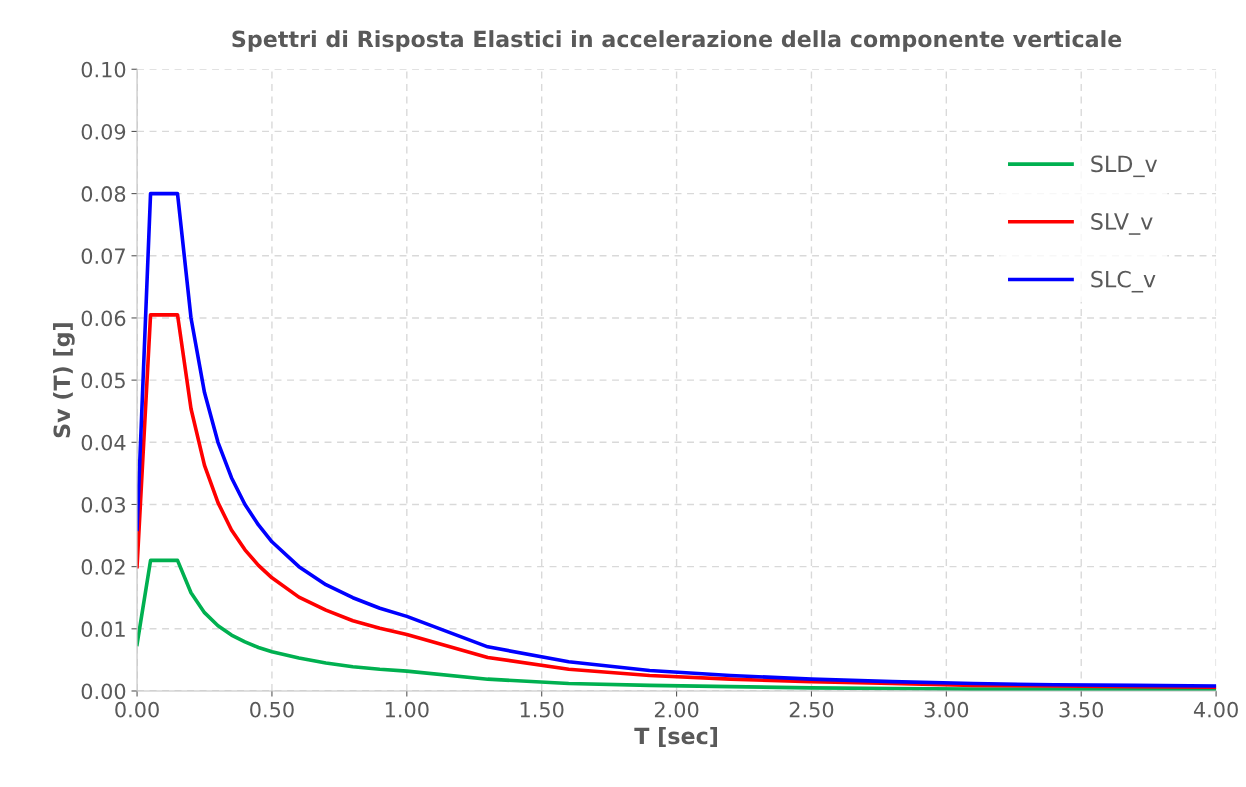 The image size is (1246, 787). Describe the element at coordinates (103, 380) in the screenshot. I see `y-tick-label: 0.05` at that location.